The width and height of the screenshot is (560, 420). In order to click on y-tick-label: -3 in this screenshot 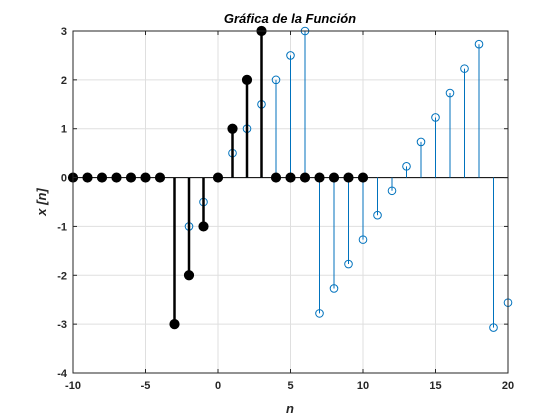, I will do `click(62, 325)`.